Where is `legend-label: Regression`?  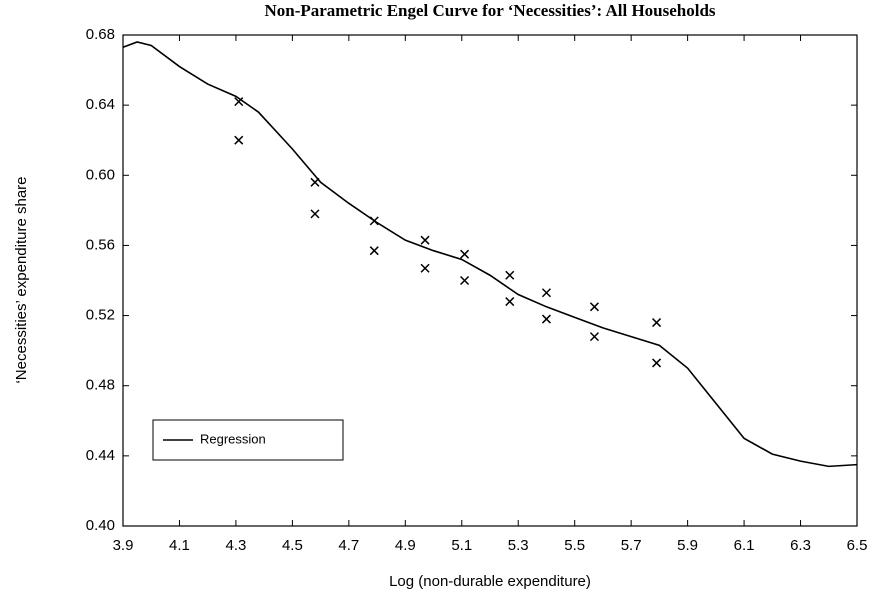 legend-label: Regression is located at coordinates (233, 438).